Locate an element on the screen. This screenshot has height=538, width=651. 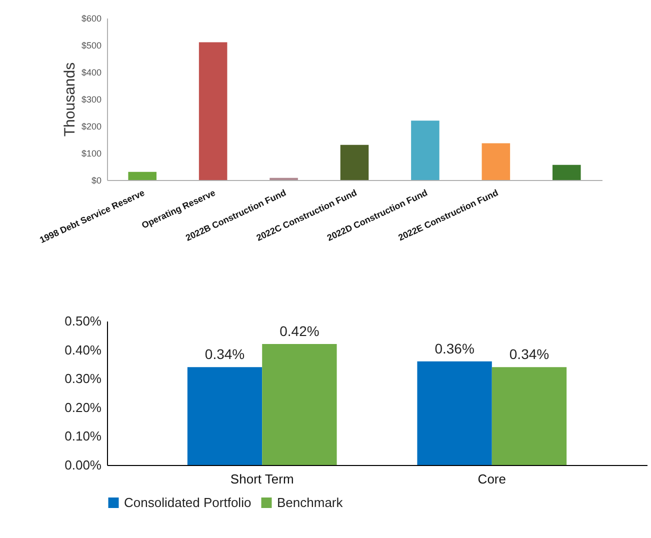
y-axis-title: Thousands is located at coordinates (69, 99).